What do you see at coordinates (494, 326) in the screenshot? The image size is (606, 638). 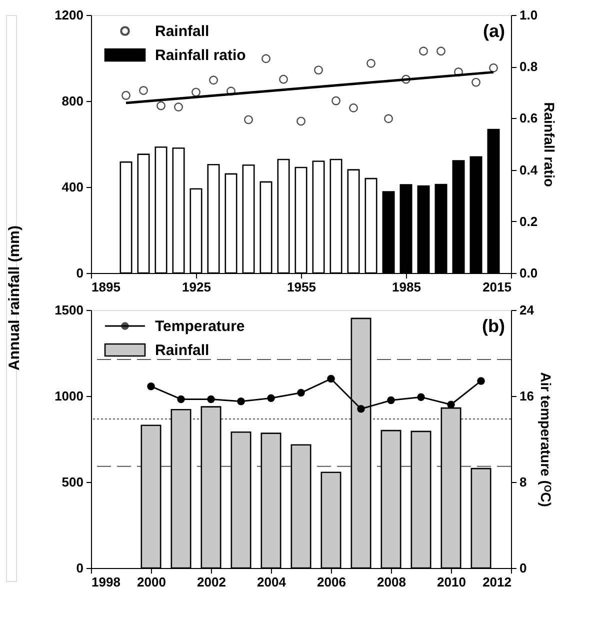 I see `annotation: (b)` at bounding box center [494, 326].